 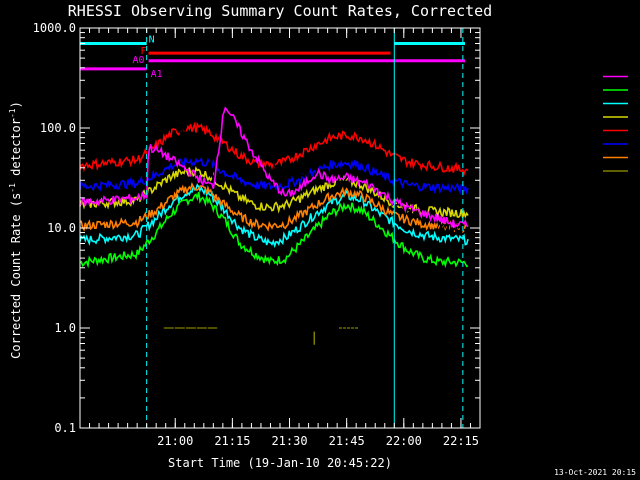 What do you see at coordinates (16, 276) in the screenshot?
I see `y-axis-label-main: Corrected Count Rate (s` at bounding box center [16, 276].